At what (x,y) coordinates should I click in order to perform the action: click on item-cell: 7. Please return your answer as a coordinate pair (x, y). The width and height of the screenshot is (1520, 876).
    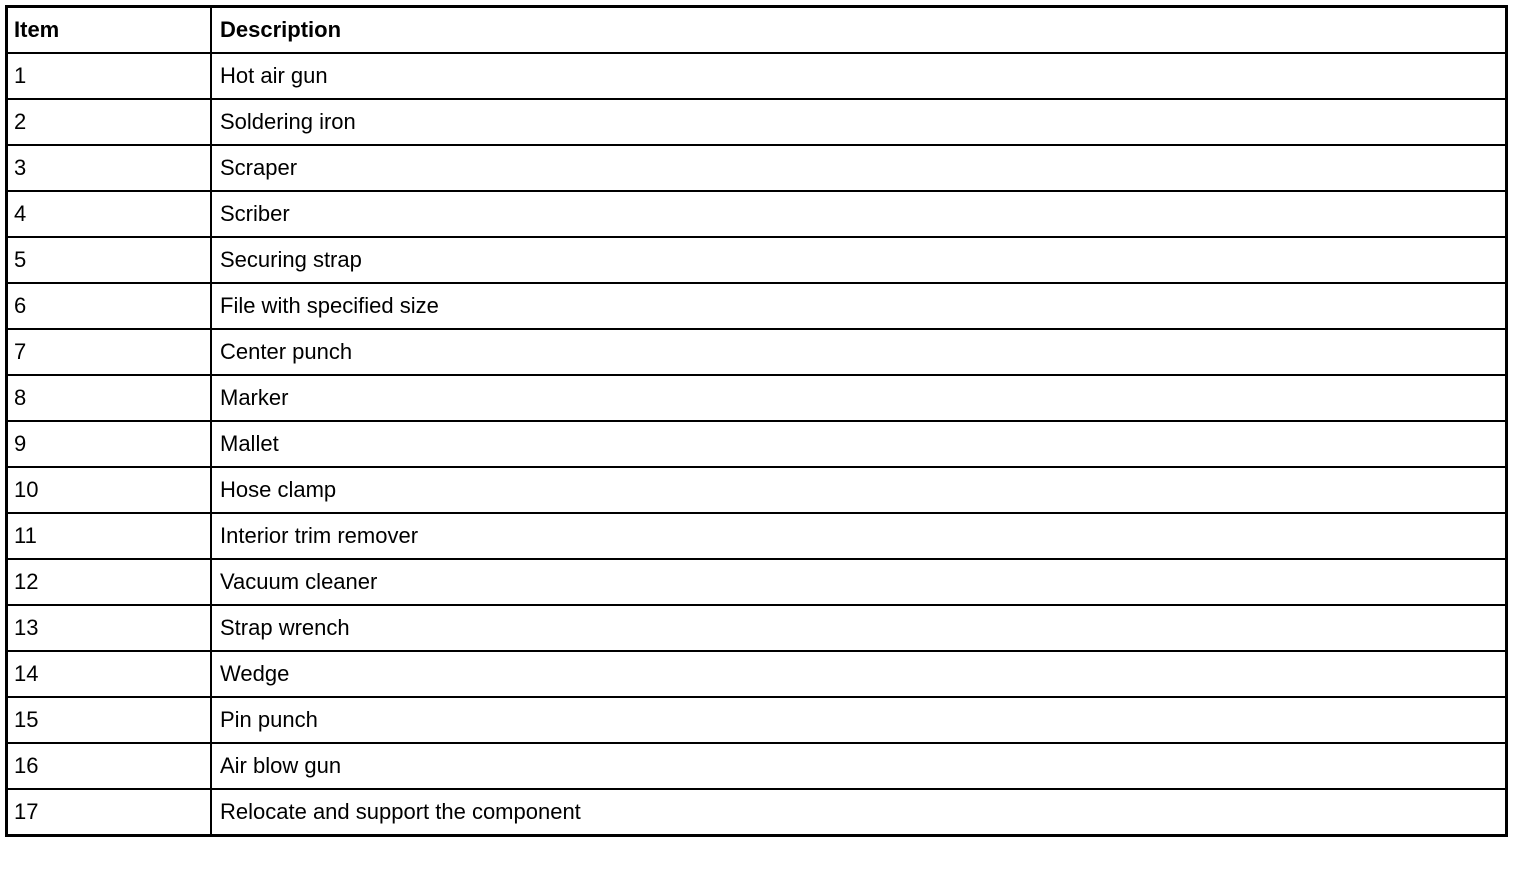
    Looking at the image, I should click on (108, 352).